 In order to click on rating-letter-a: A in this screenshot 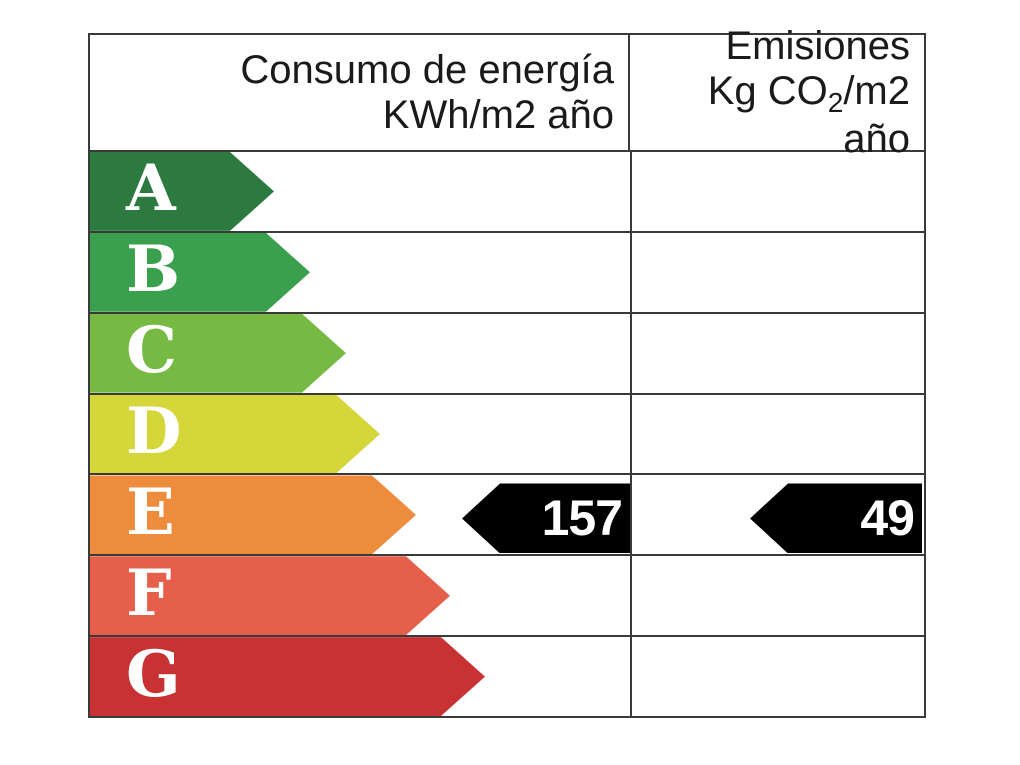, I will do `click(151, 189)`.